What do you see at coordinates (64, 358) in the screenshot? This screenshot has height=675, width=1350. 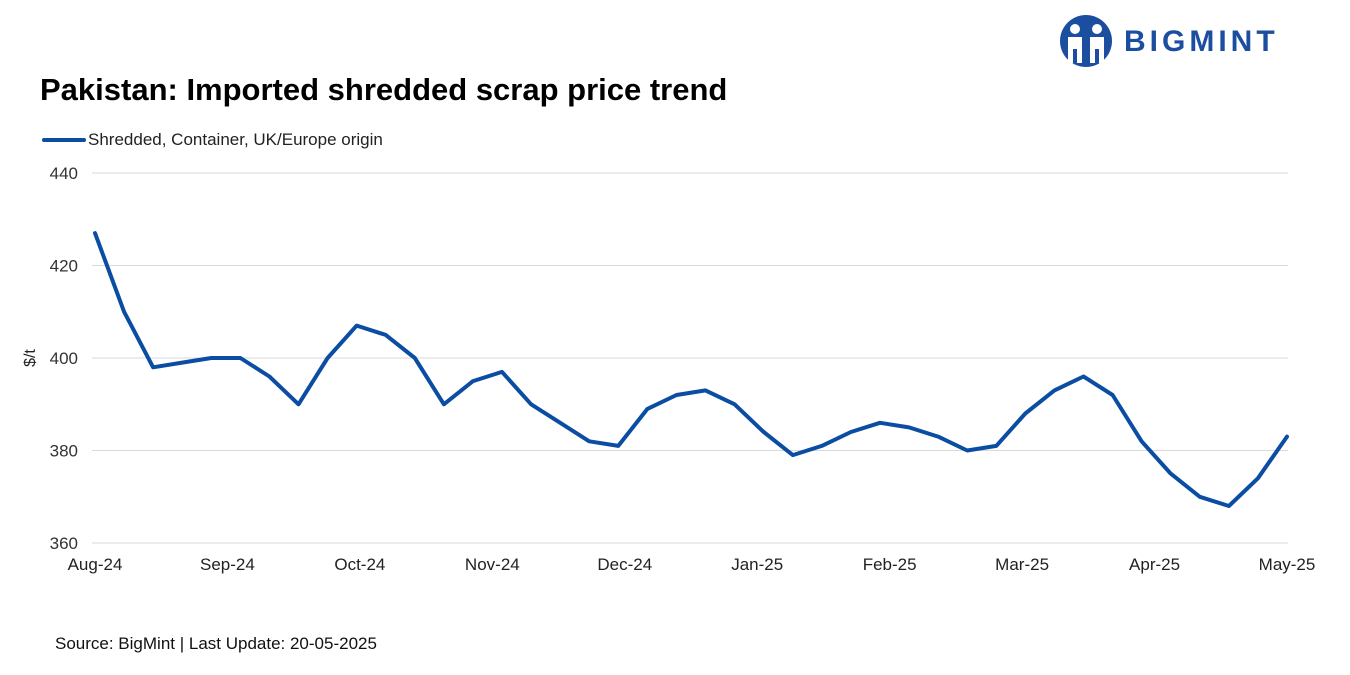 I see `y-tick-label: 400` at bounding box center [64, 358].